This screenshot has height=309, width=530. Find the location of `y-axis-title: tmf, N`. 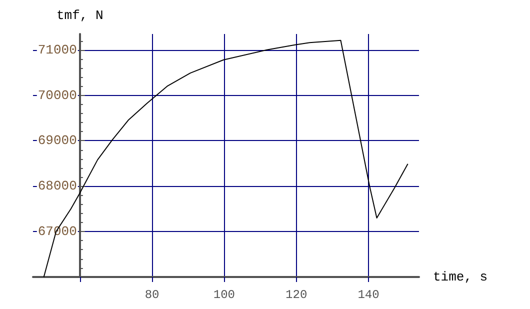

y-axis-title: tmf, N is located at coordinates (80, 15).